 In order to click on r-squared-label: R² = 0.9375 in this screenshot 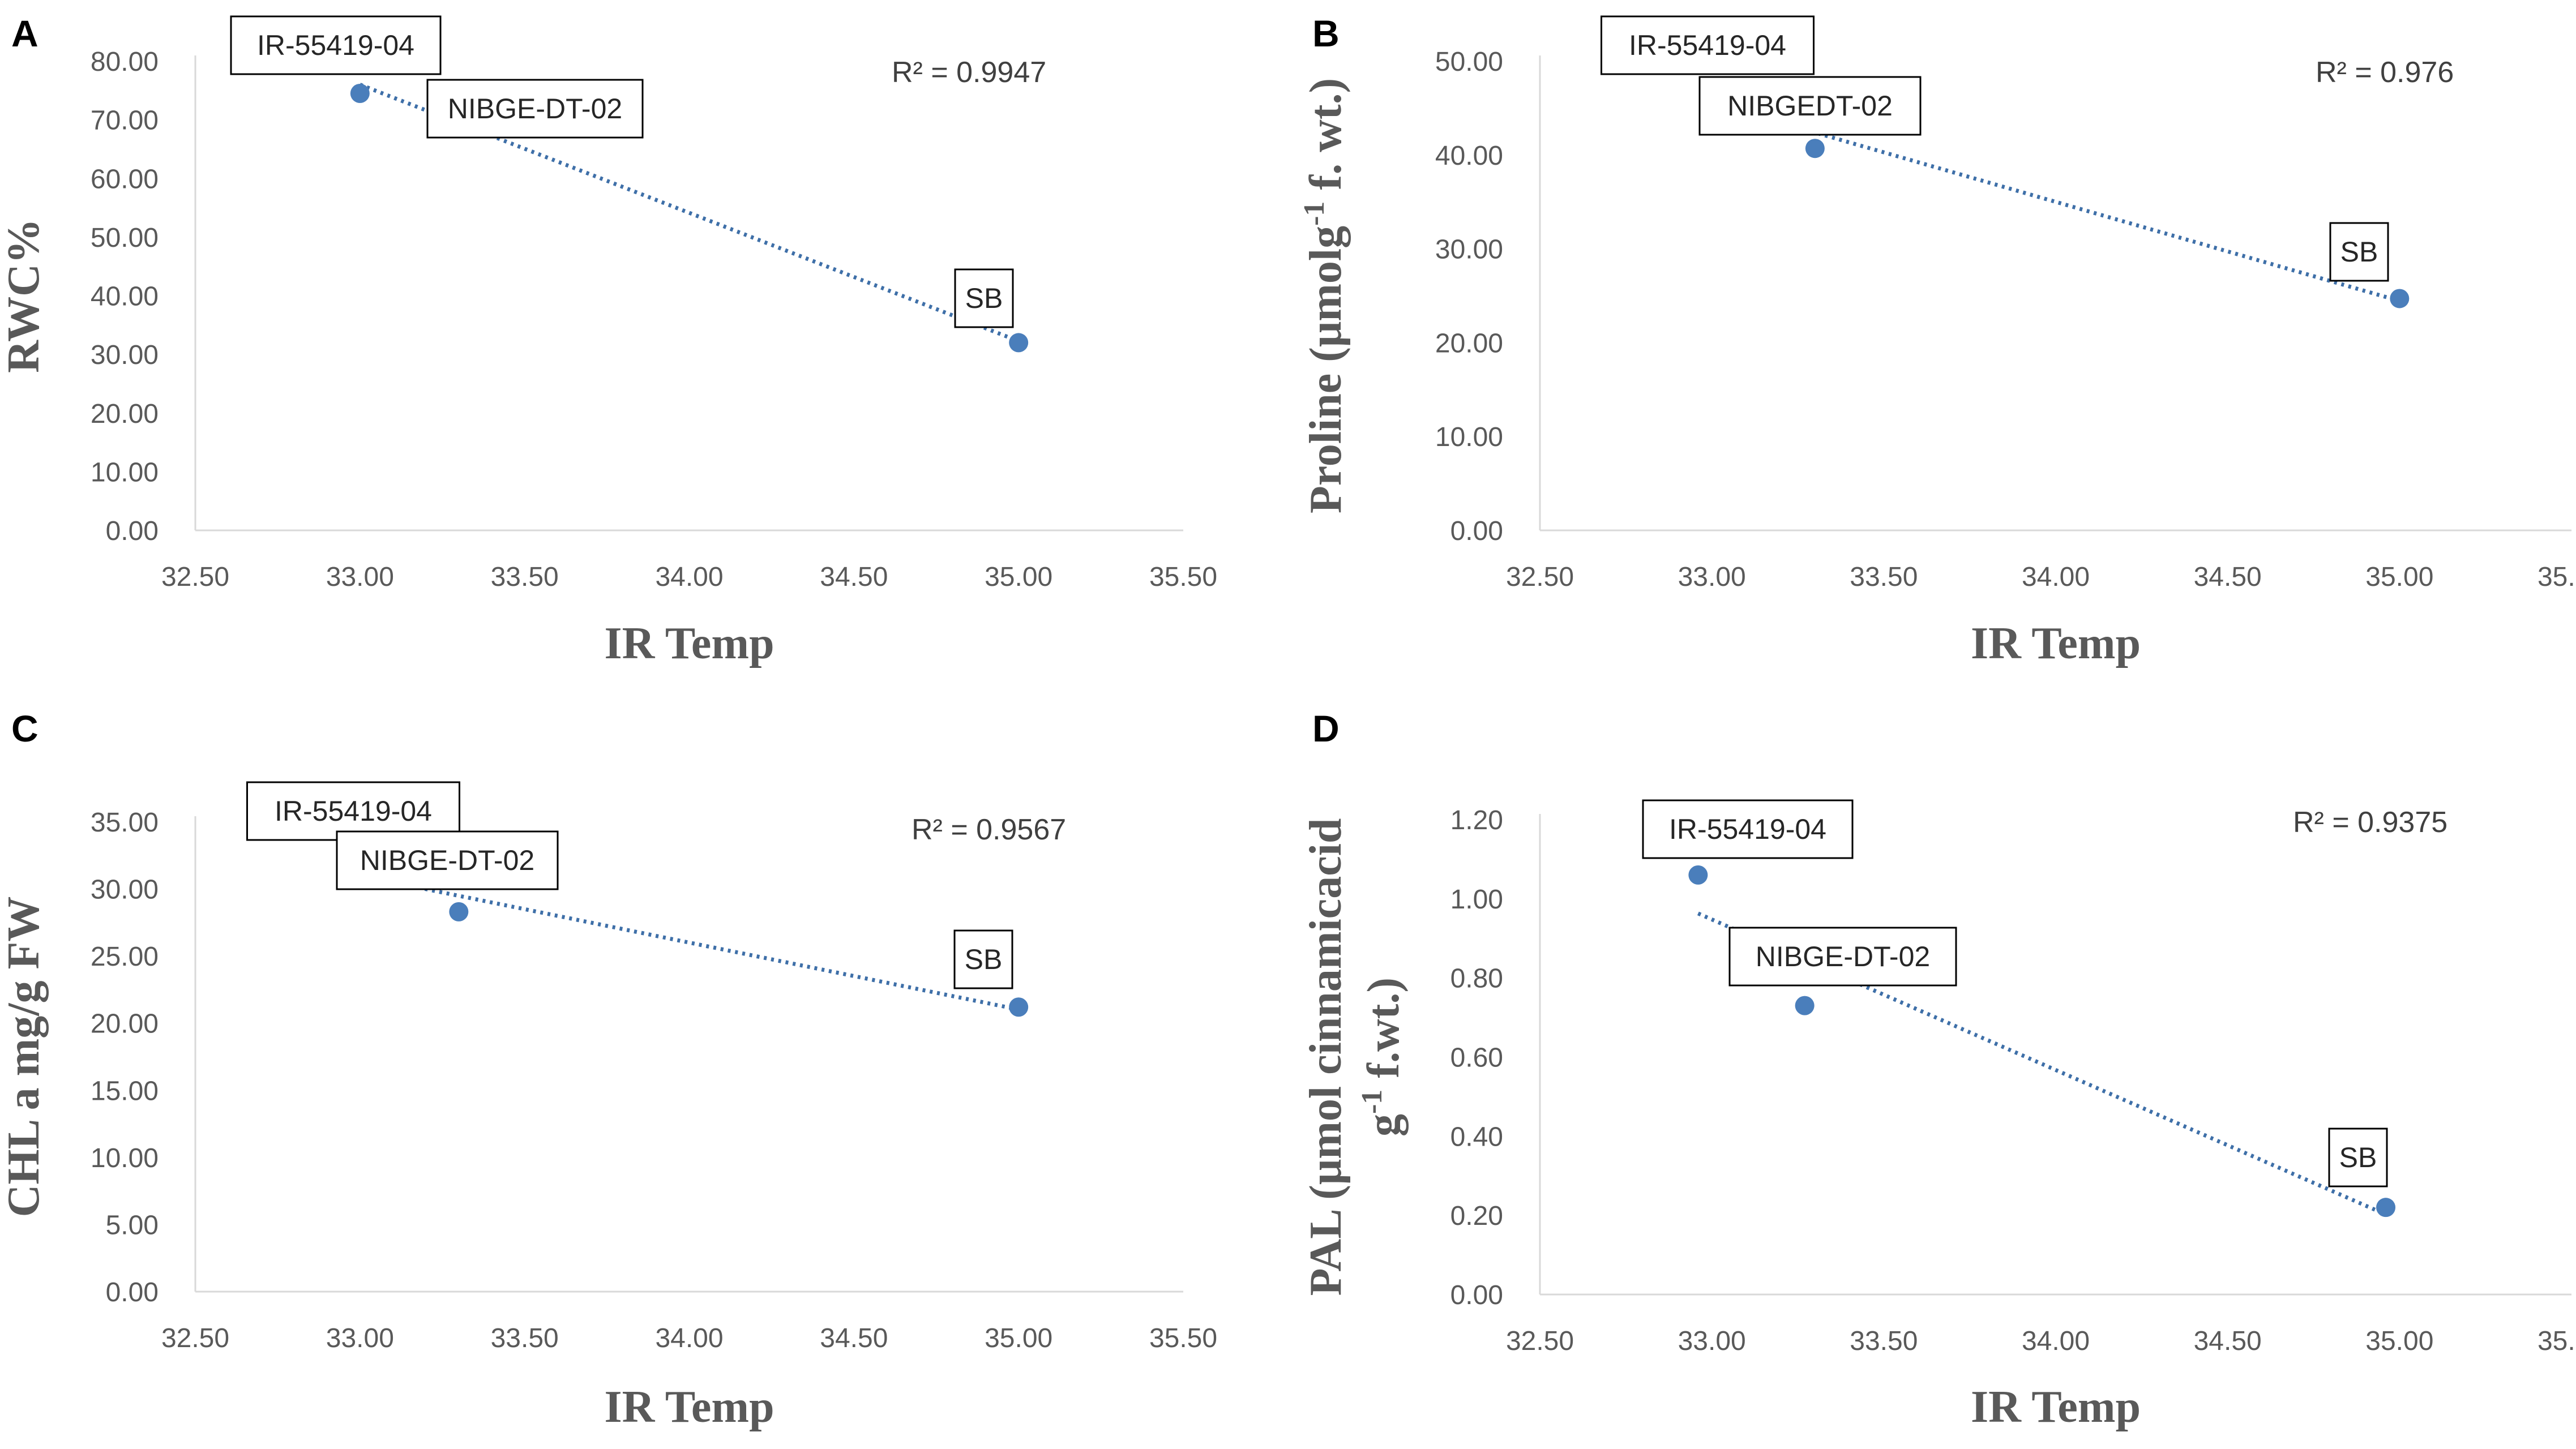, I will do `click(2370, 823)`.